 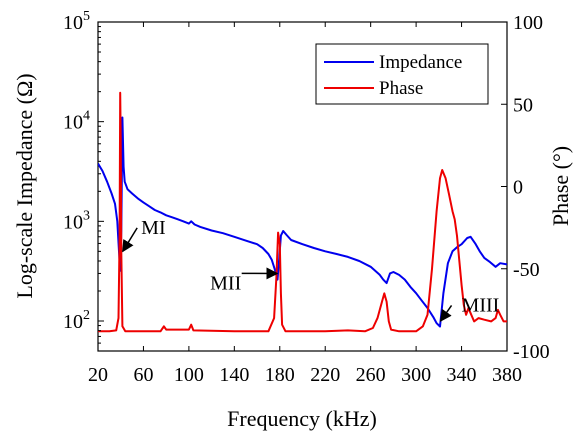 I want to click on annotation-label-mi: MI, so click(x=153, y=228).